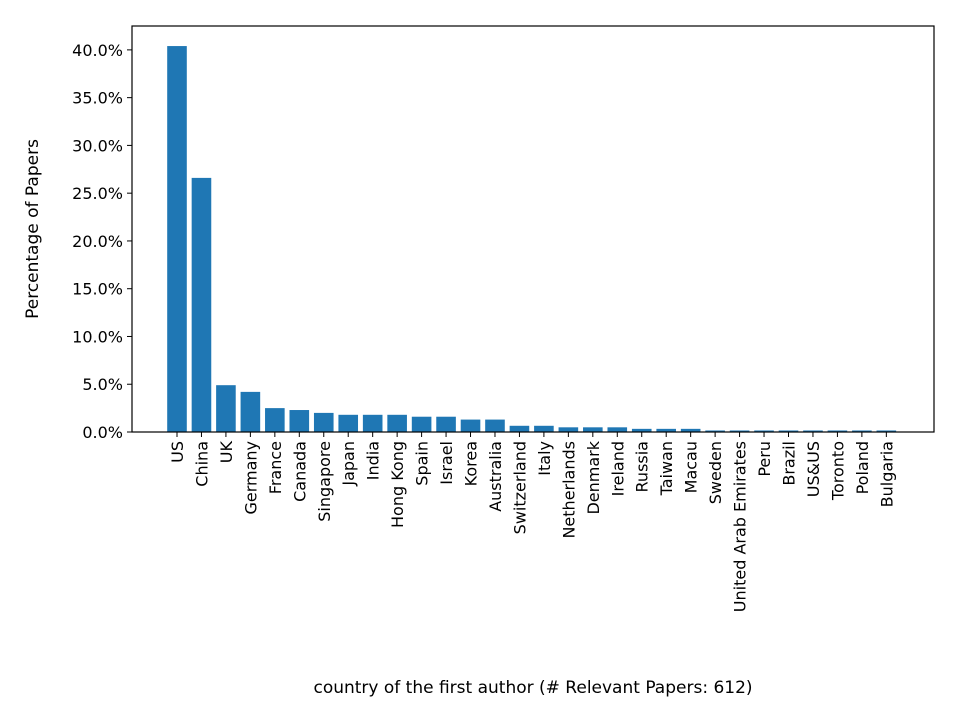 This screenshot has width=960, height=720. What do you see at coordinates (593, 477) in the screenshot?
I see `x-tick-label: Denmark` at bounding box center [593, 477].